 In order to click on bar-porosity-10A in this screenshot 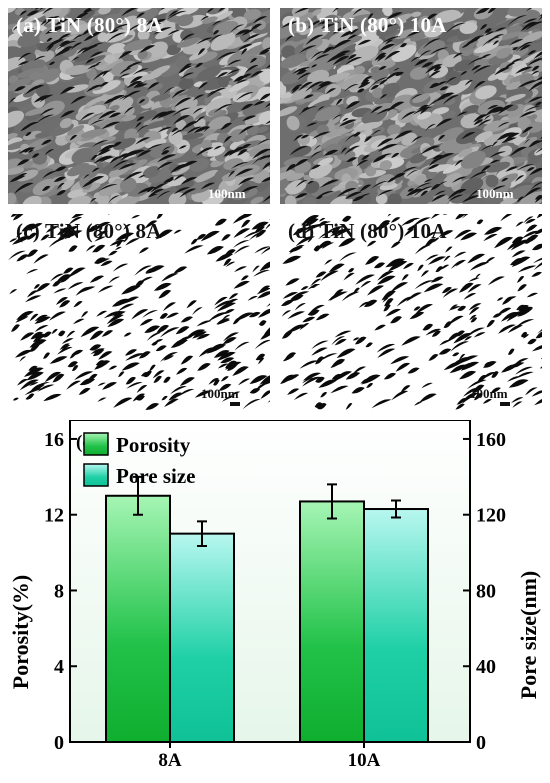, I will do `click(332, 622)`.